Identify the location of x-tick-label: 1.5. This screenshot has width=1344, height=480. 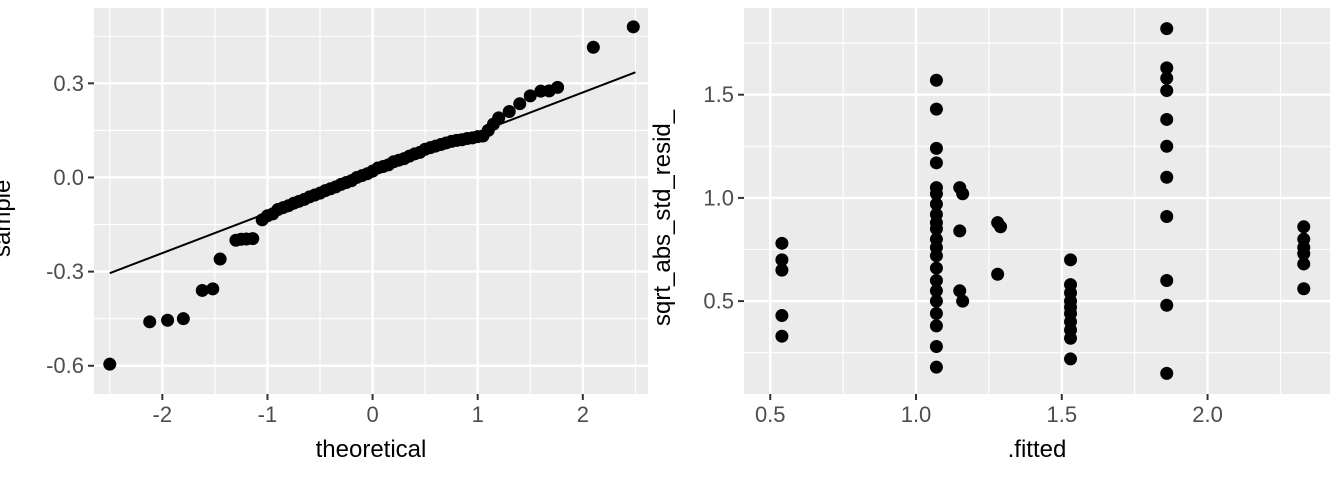
(1061, 414).